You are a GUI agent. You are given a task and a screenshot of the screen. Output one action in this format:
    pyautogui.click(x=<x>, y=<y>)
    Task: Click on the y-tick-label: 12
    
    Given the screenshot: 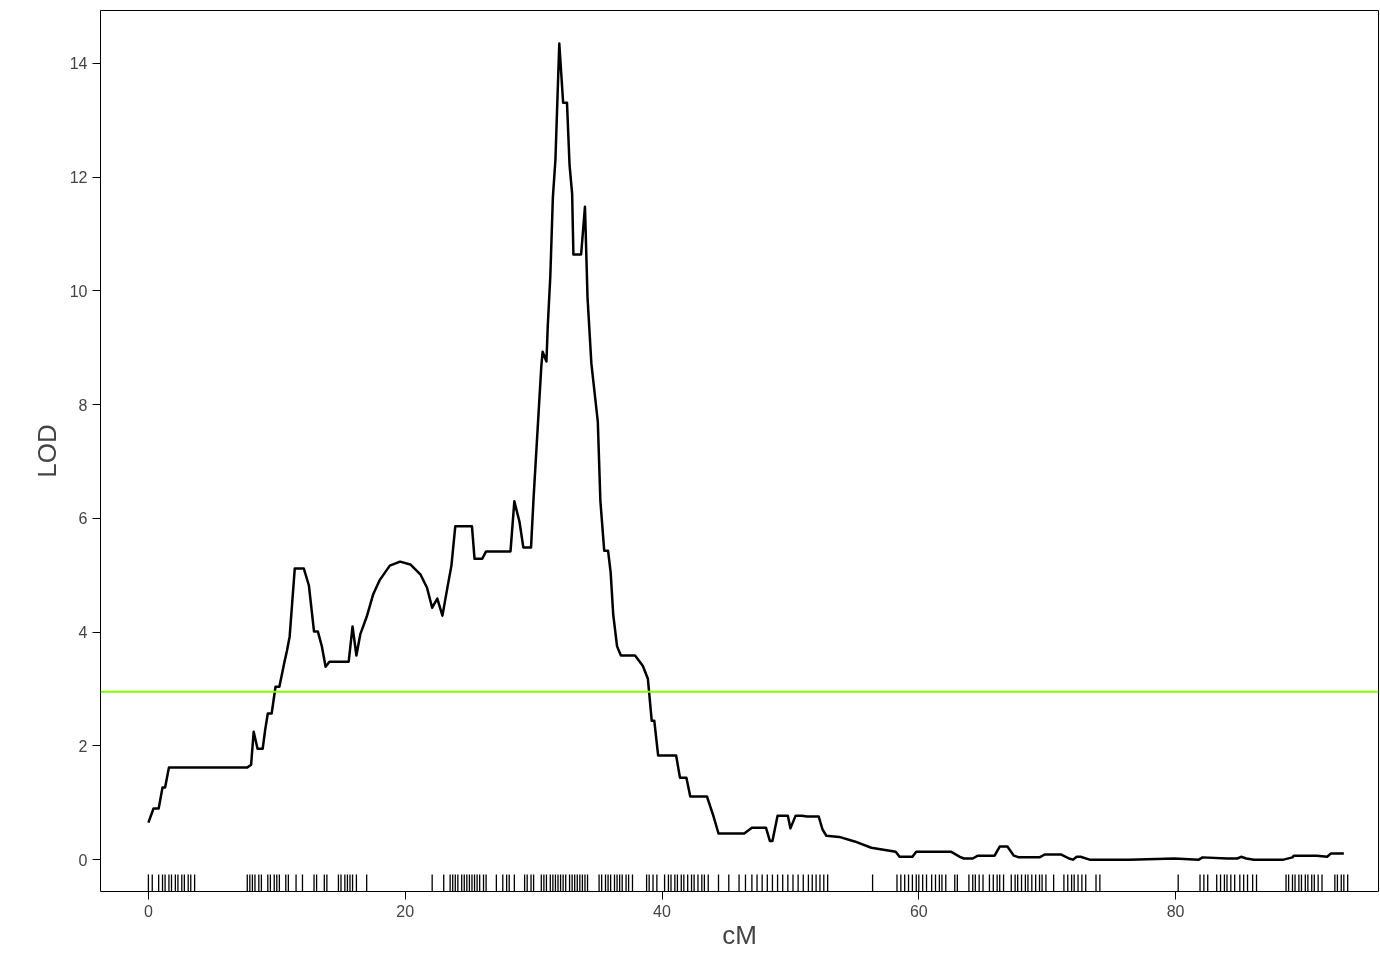 What is the action you would take?
    pyautogui.click(x=78, y=178)
    